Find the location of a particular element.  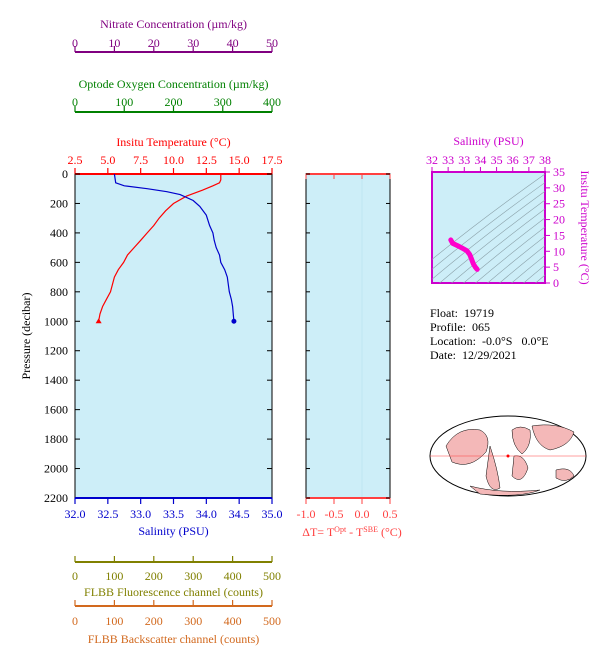

pressure-tick-label: 1400 is located at coordinates (56, 380).